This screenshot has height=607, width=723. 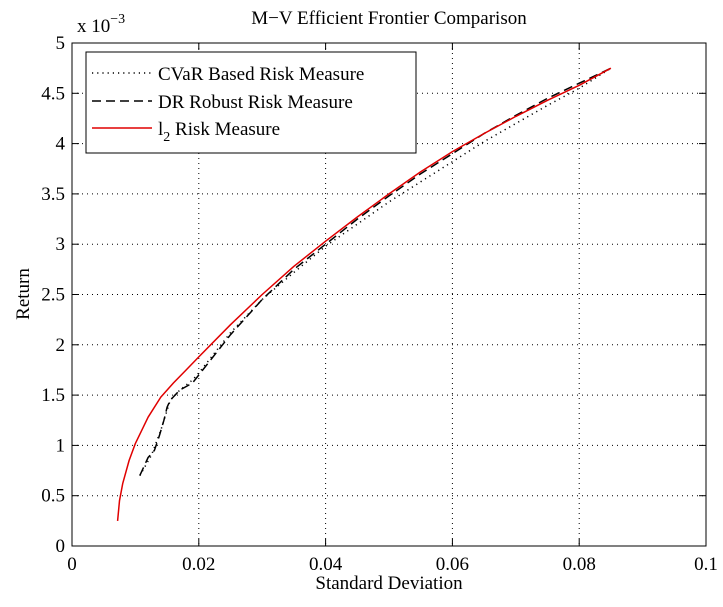 I want to click on y-tick-label: 1, so click(x=61, y=445).